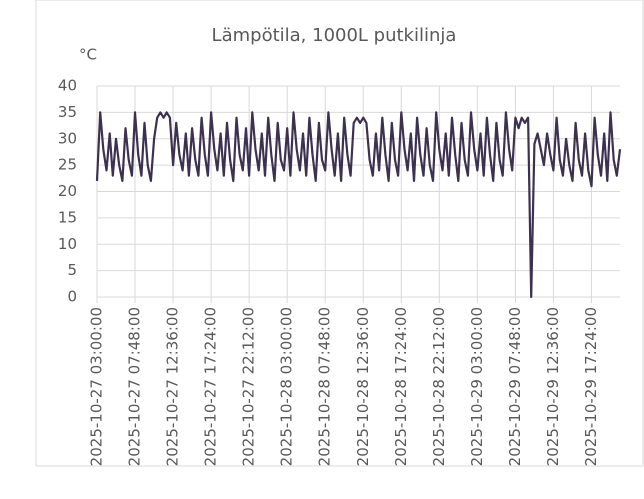 The height and width of the screenshot is (499, 644). What do you see at coordinates (553, 386) in the screenshot?
I see `x-tick-label: 2025-10-29 12:36:00` at bounding box center [553, 386].